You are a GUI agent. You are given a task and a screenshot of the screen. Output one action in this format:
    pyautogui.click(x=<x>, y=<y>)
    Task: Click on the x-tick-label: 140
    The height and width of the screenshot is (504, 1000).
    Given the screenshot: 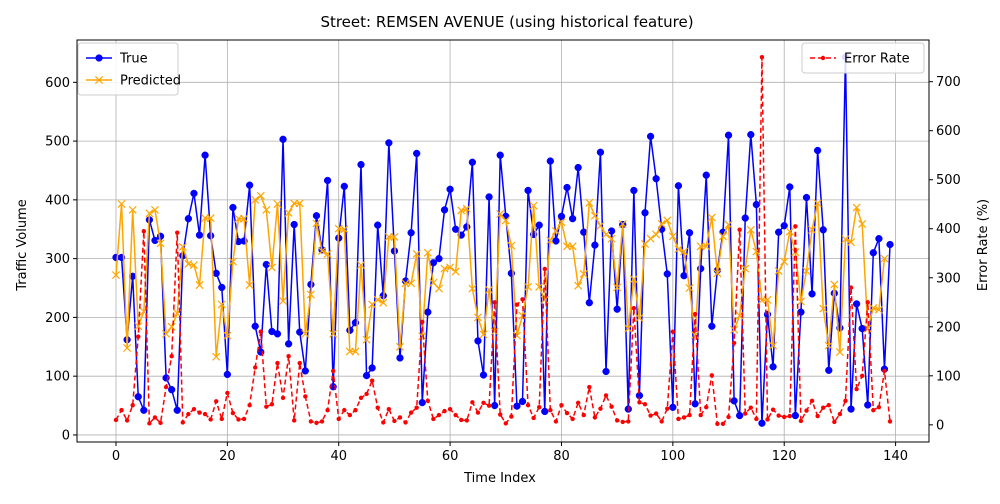 What is the action you would take?
    pyautogui.click(x=895, y=456)
    